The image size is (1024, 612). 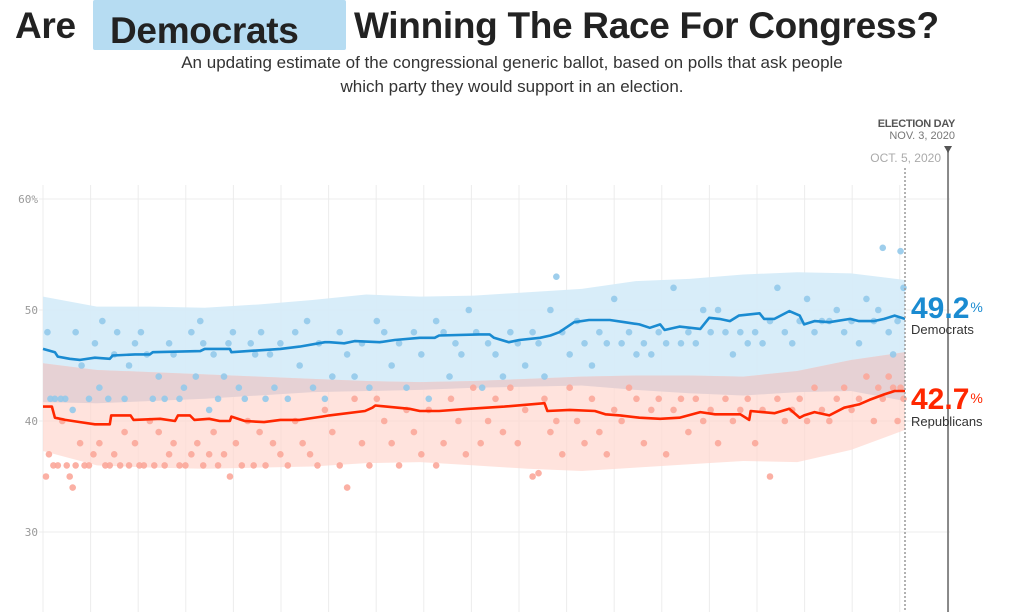 What do you see at coordinates (948, 149) in the screenshot?
I see `election-day-triangle-icon` at bounding box center [948, 149].